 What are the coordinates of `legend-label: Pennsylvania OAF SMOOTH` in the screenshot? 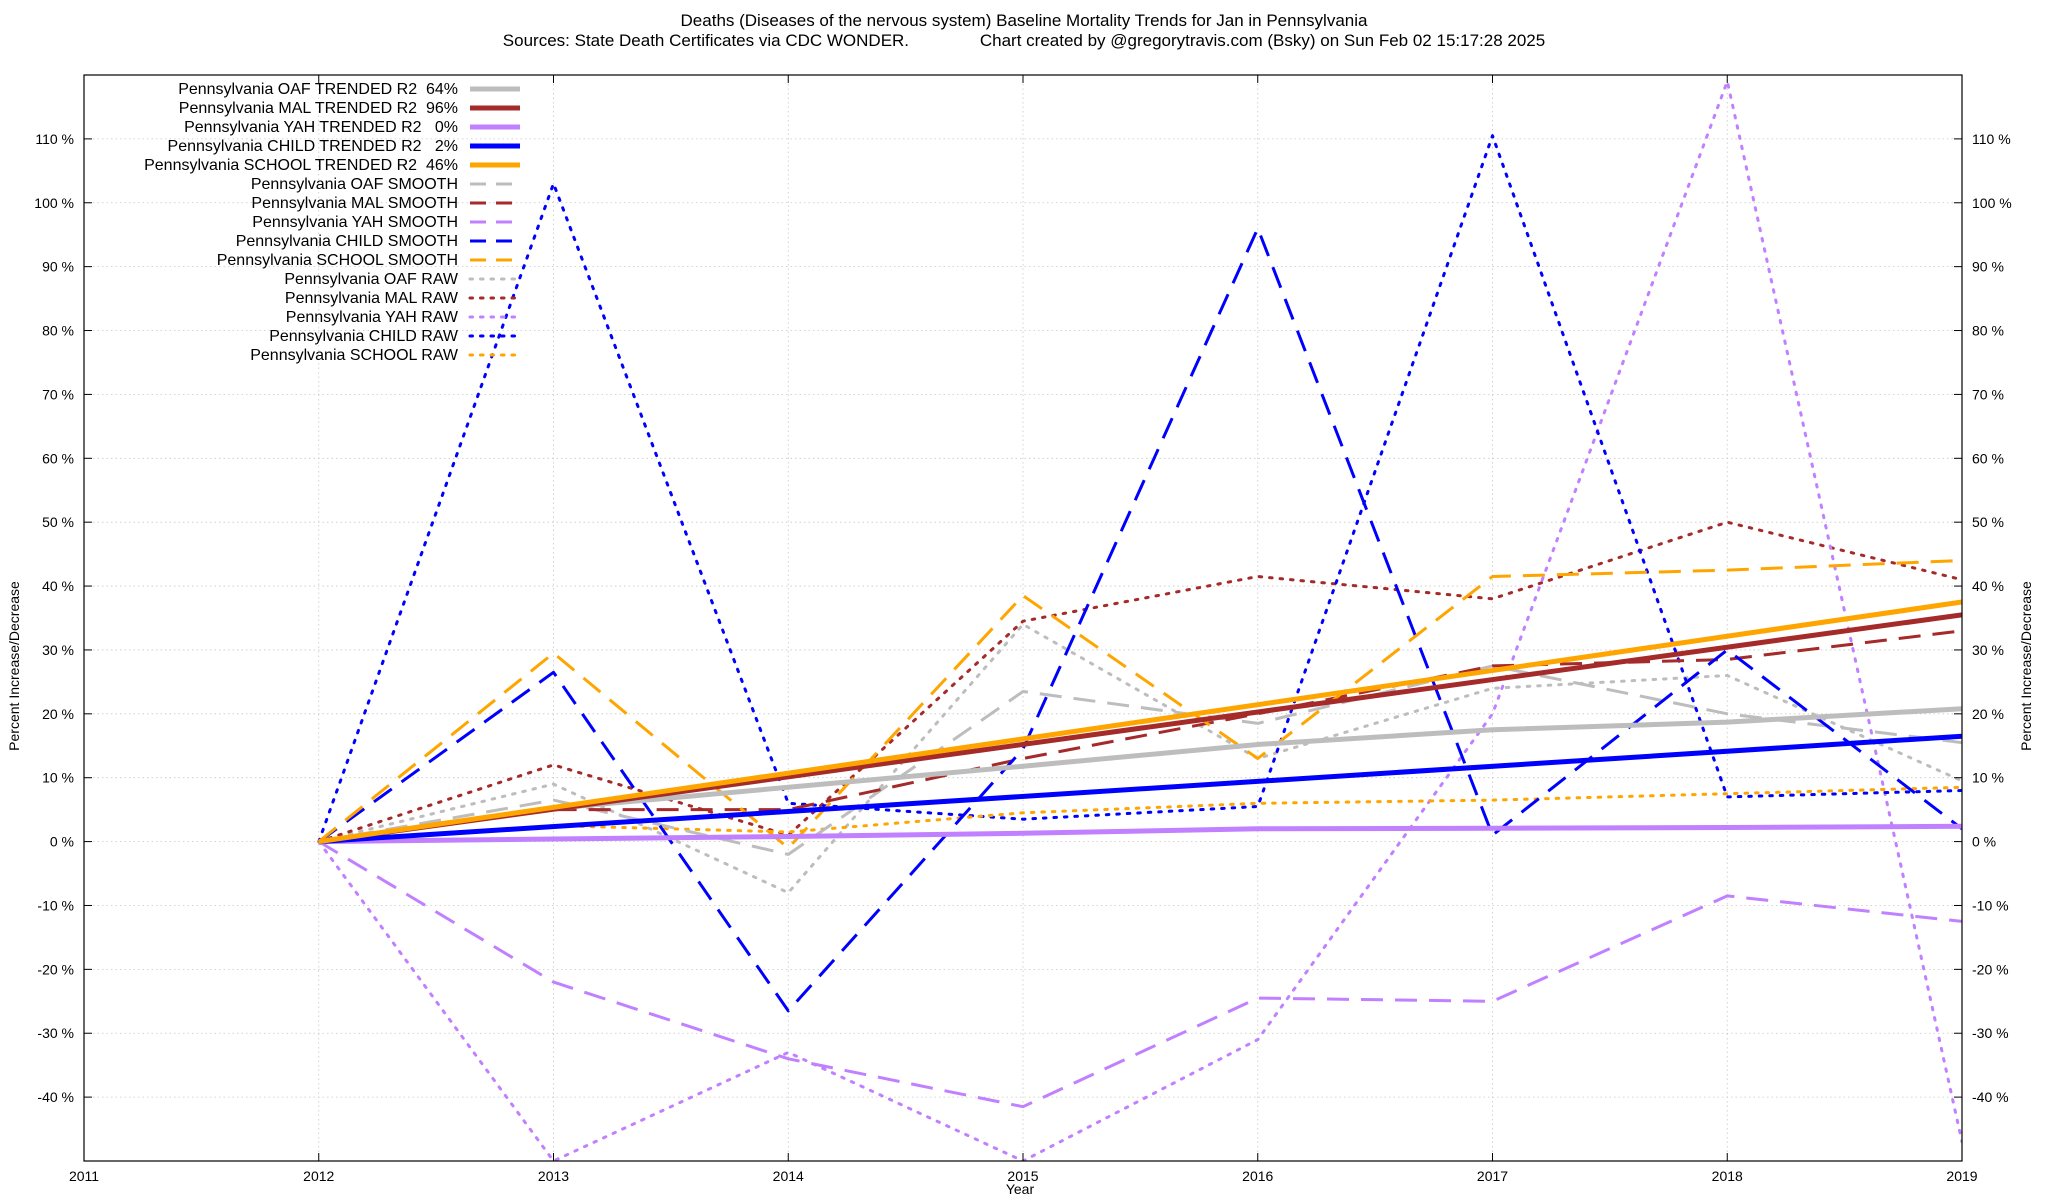 It's located at (354, 184).